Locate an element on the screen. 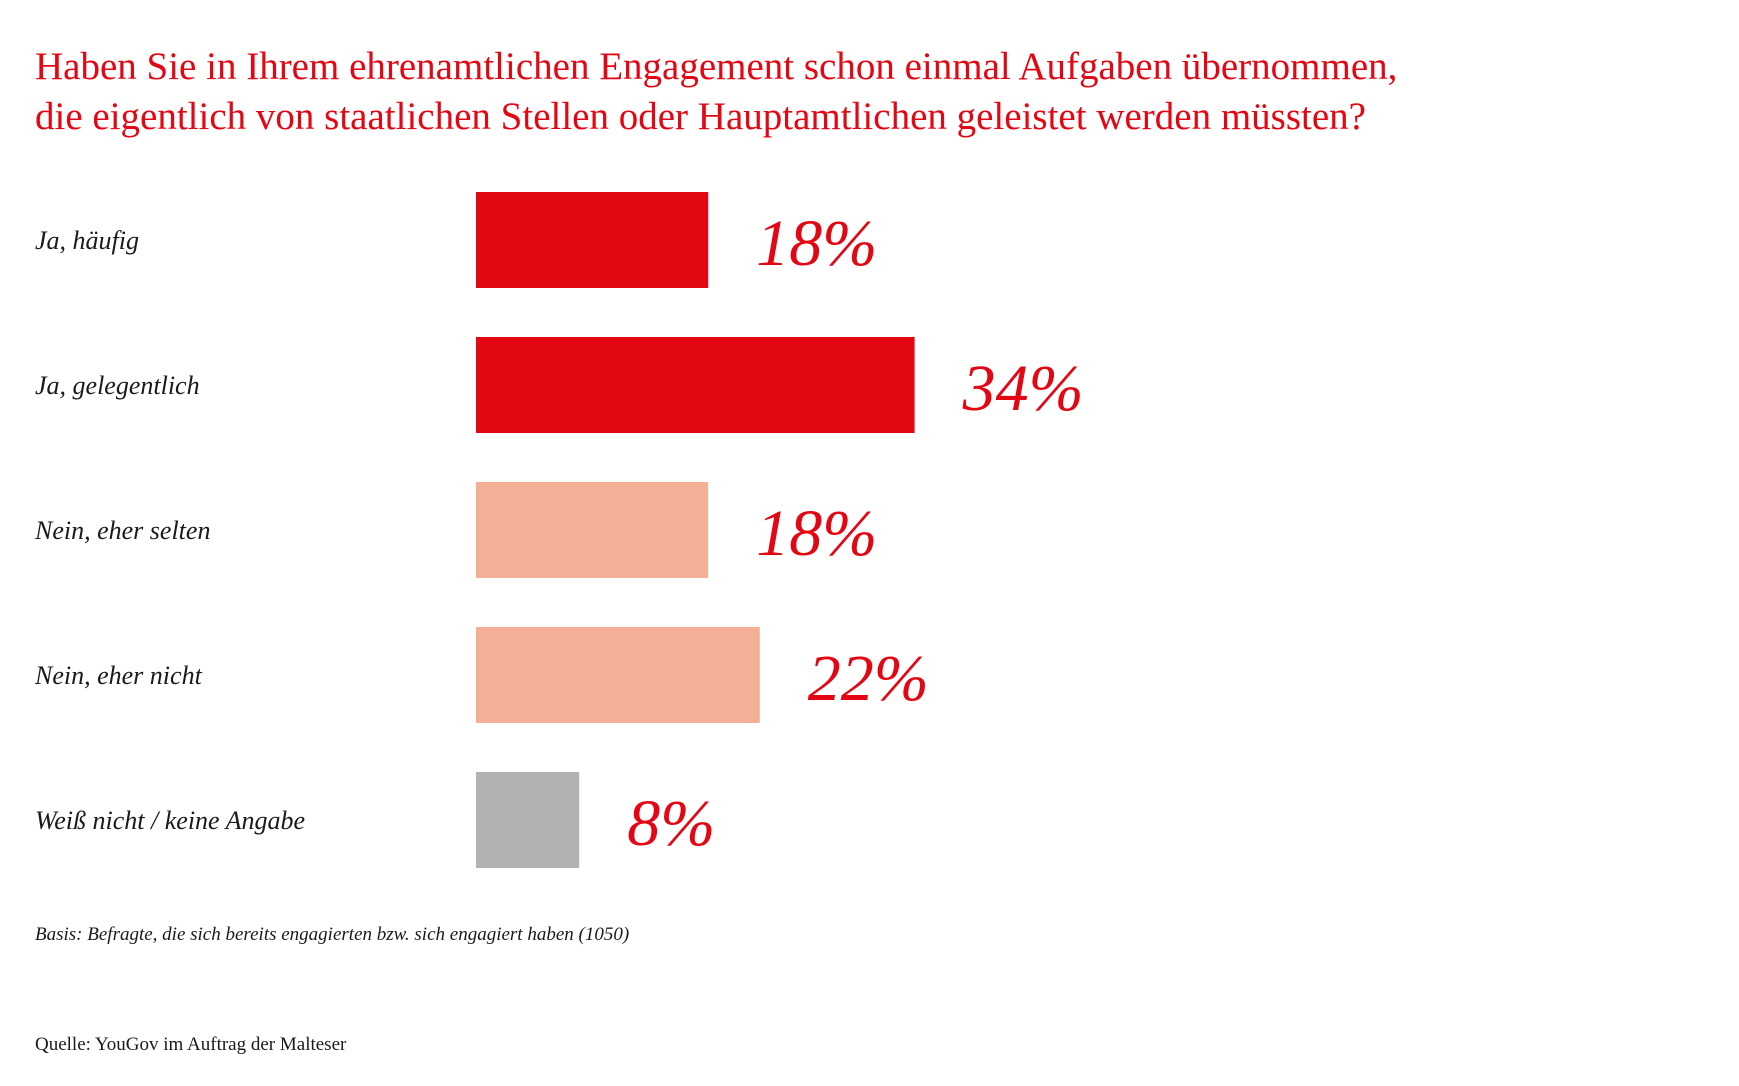 The image size is (1739, 1086). category-label: Nein, eher selten is located at coordinates (122, 530).